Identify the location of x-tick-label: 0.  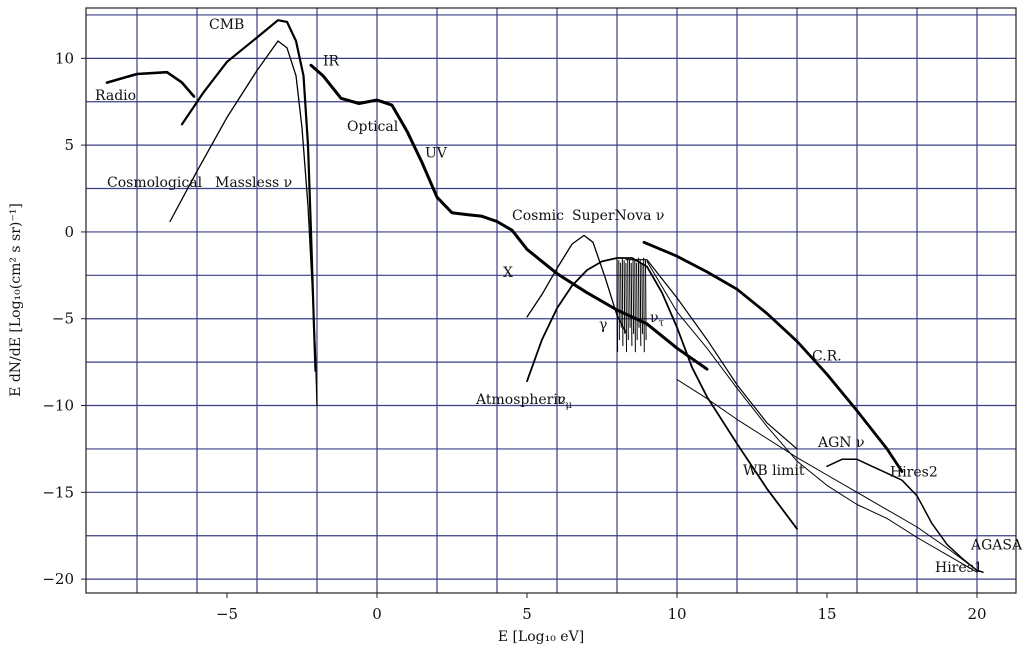
(377, 614).